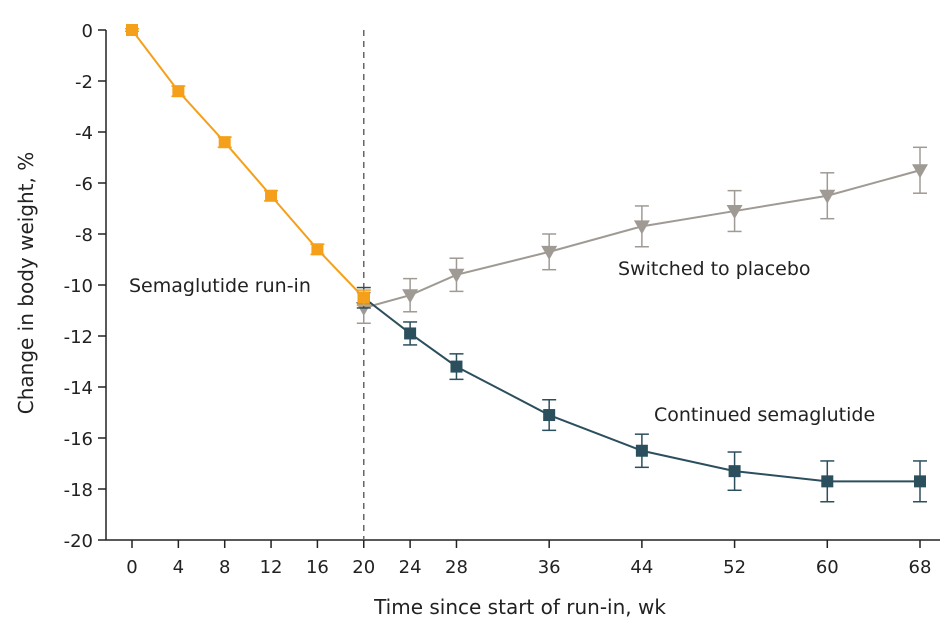  What do you see at coordinates (84, 82) in the screenshot?
I see `y-tick-label: -2` at bounding box center [84, 82].